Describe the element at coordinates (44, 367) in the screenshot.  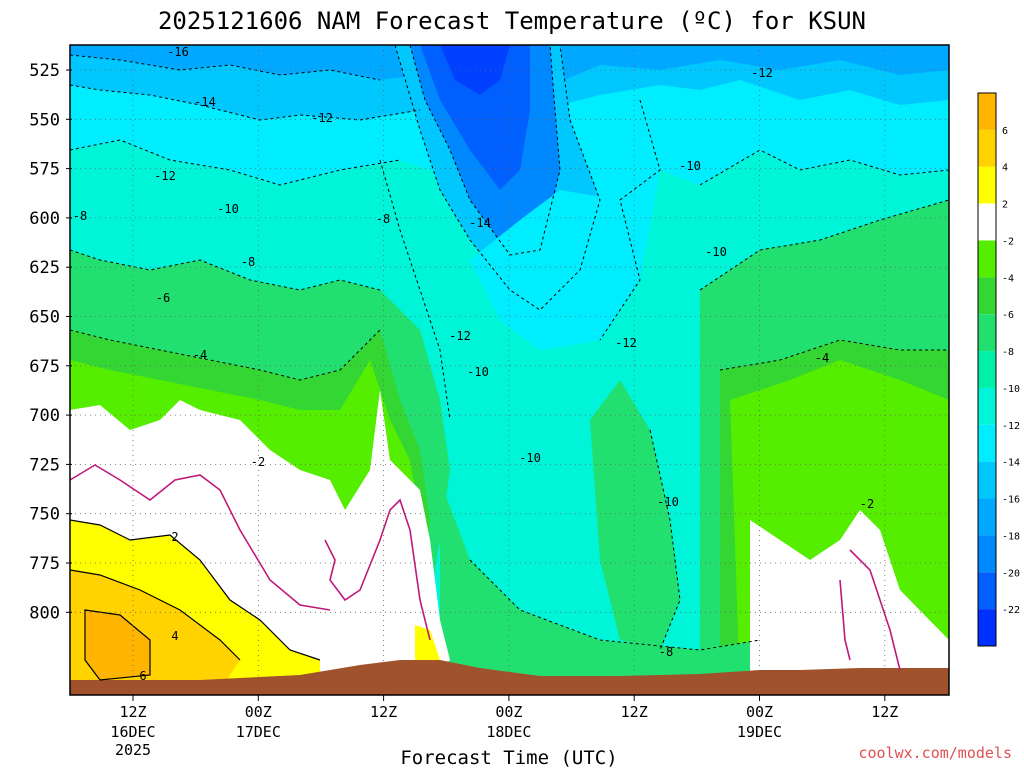
I see `y-tick-label: 675` at that location.